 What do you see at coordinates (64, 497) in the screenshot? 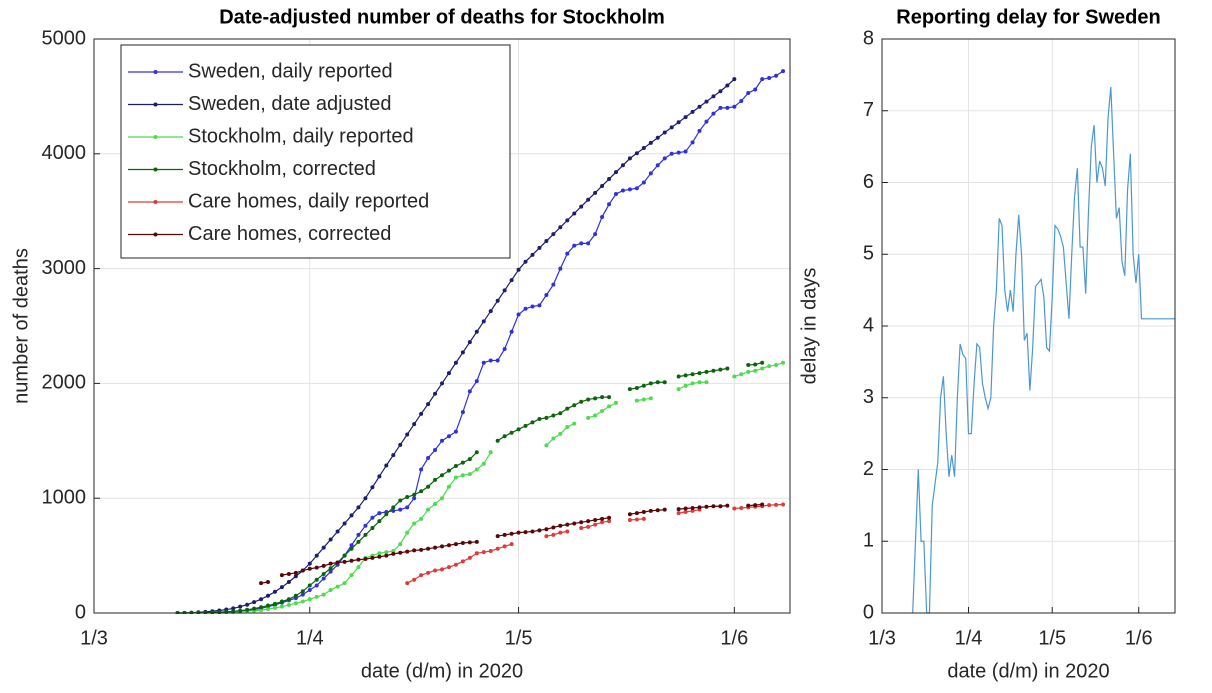
I see `y-tick-label: 1000` at bounding box center [64, 497].